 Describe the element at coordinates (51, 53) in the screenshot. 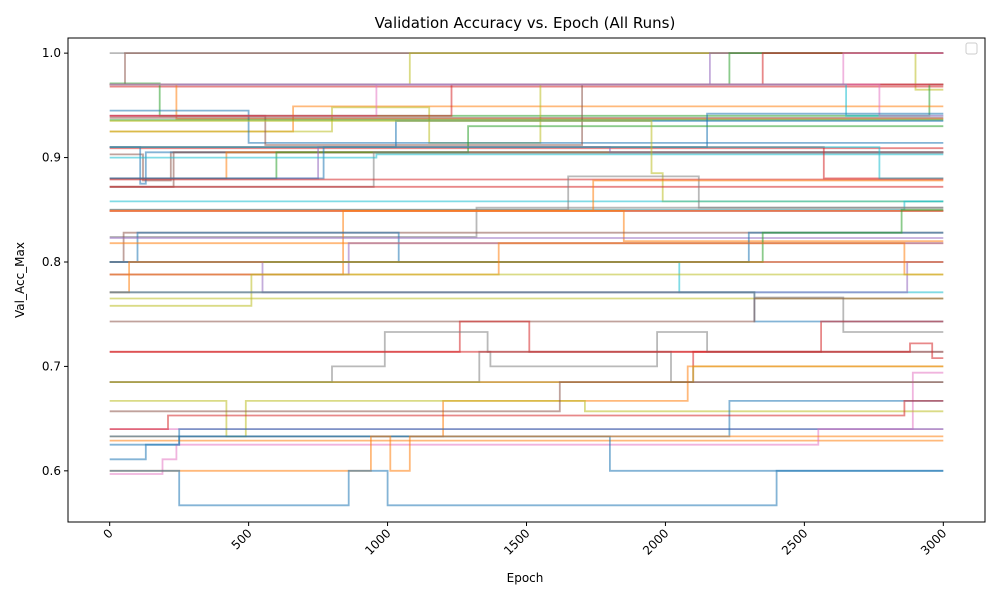

I see `y-tick-label: 1.0` at that location.